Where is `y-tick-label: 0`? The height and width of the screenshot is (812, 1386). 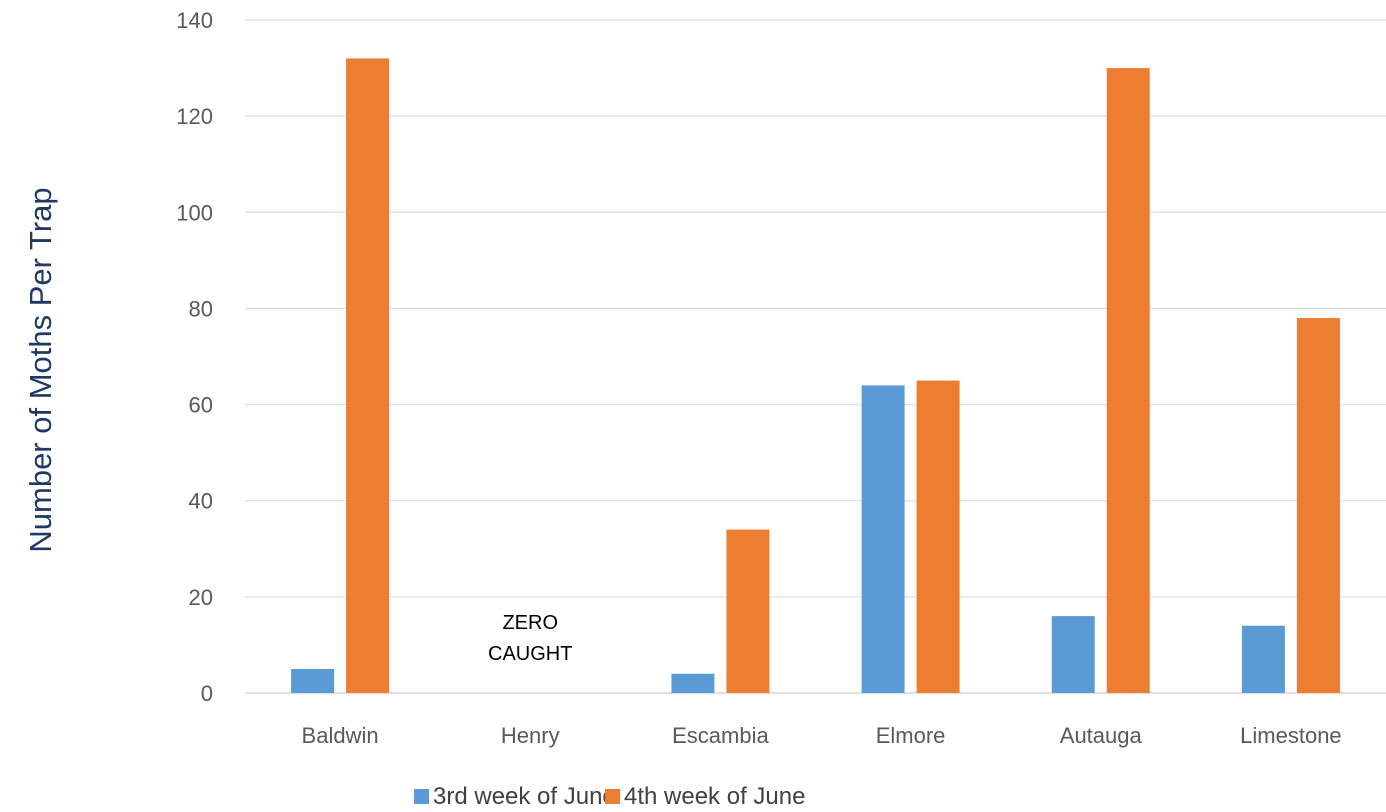
y-tick-label: 0 is located at coordinates (207, 693).